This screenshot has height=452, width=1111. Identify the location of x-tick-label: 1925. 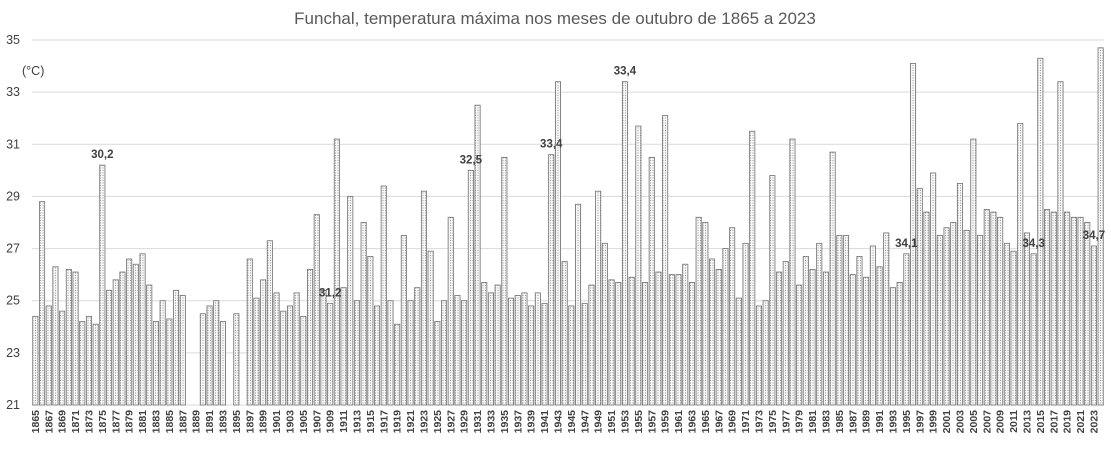
(438, 422).